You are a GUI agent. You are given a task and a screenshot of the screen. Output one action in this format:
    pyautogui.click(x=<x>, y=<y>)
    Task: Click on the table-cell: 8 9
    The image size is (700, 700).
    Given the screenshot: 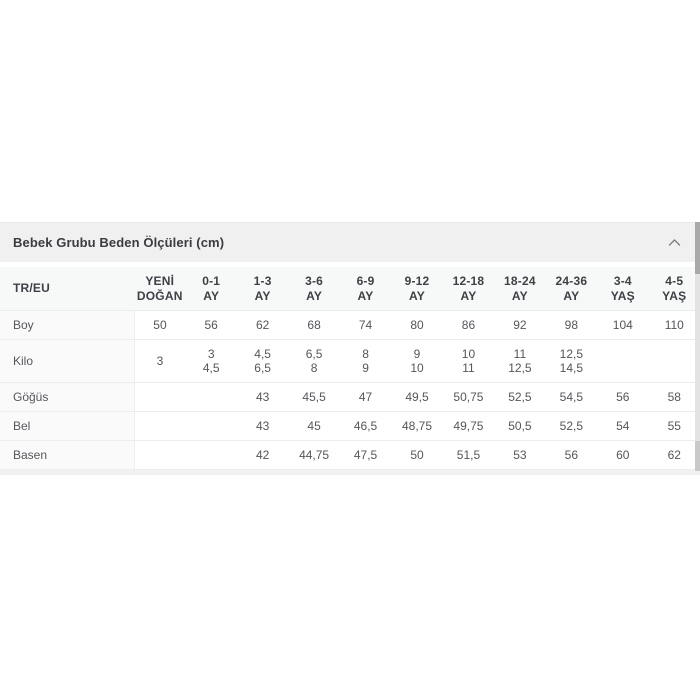 What is the action you would take?
    pyautogui.click(x=365, y=361)
    